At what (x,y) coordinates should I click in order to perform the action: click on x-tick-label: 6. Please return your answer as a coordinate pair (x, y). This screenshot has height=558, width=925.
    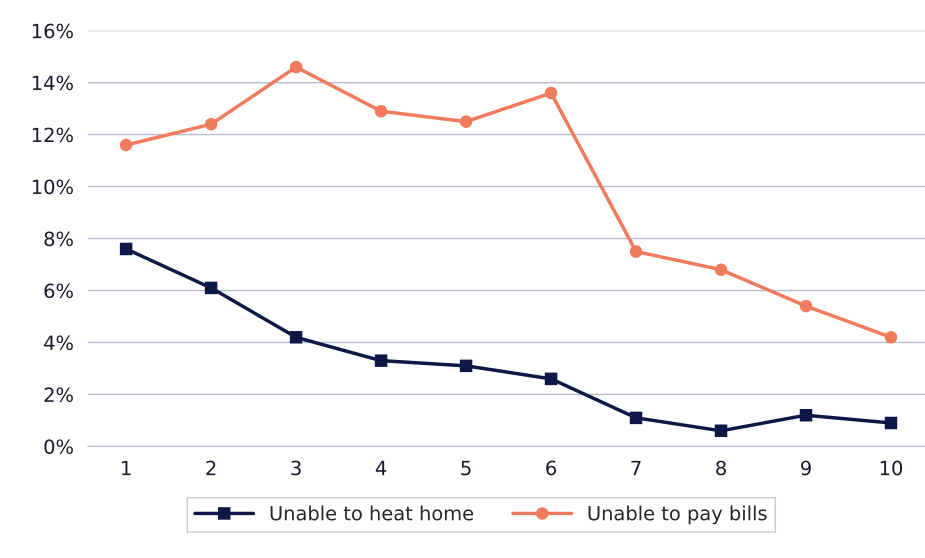
    Looking at the image, I should click on (551, 468).